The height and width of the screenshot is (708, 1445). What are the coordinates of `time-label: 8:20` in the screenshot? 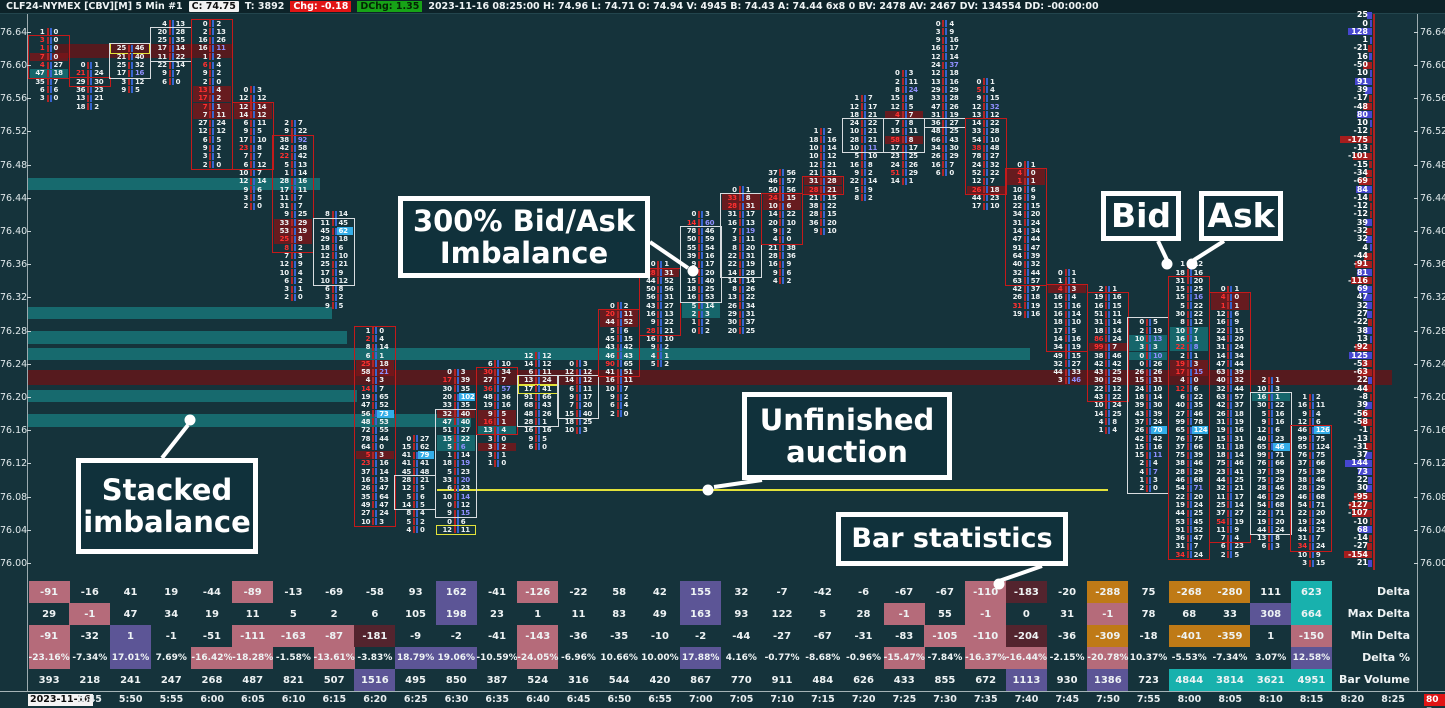 It's located at (1352, 699).